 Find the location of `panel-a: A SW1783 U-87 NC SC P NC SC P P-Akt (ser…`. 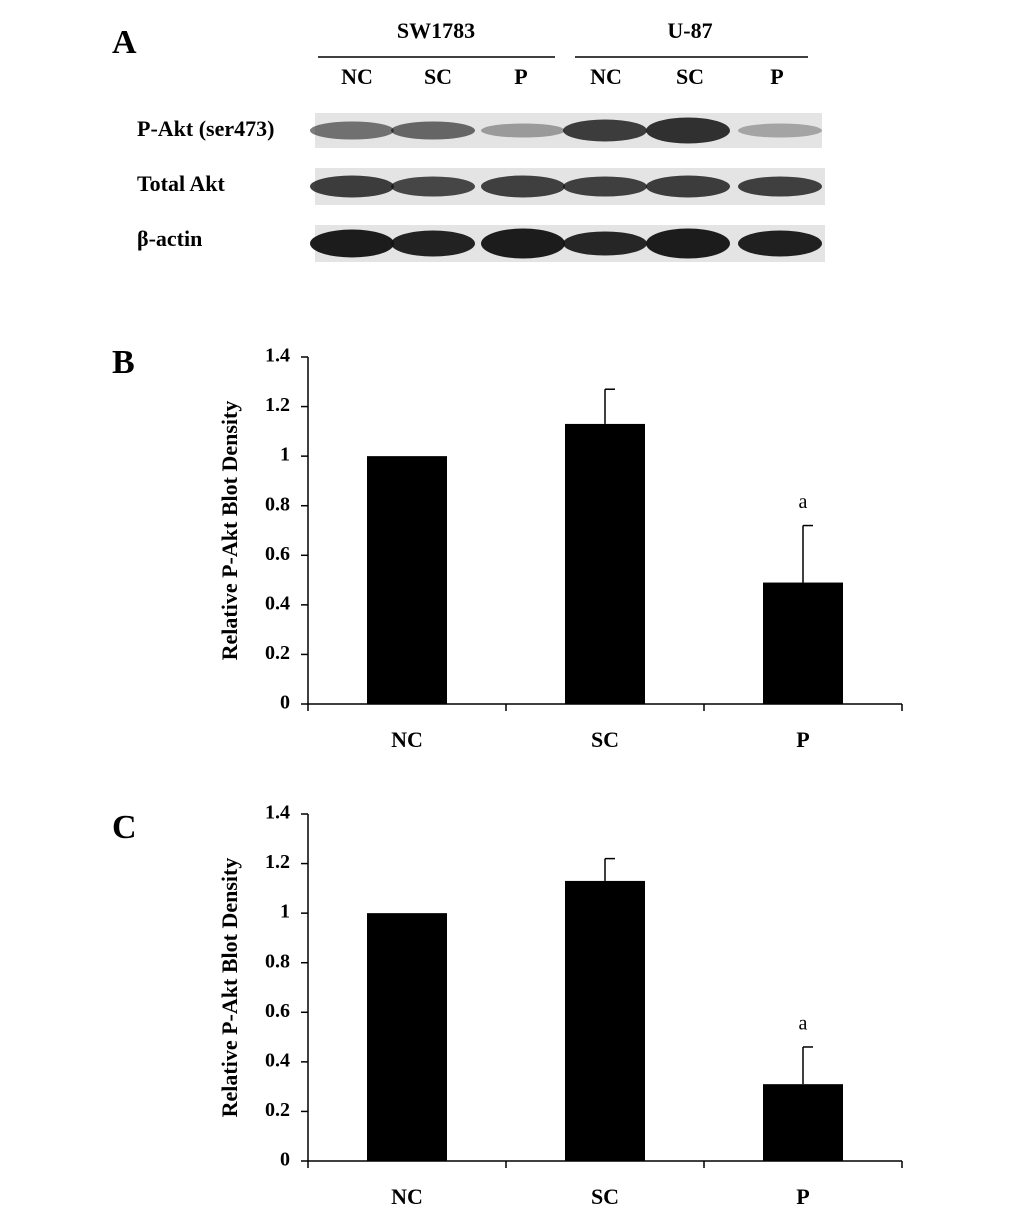

panel-a: A SW1783 U-87 NC SC P NC SC P P-Akt (ser… is located at coordinates (468, 140).